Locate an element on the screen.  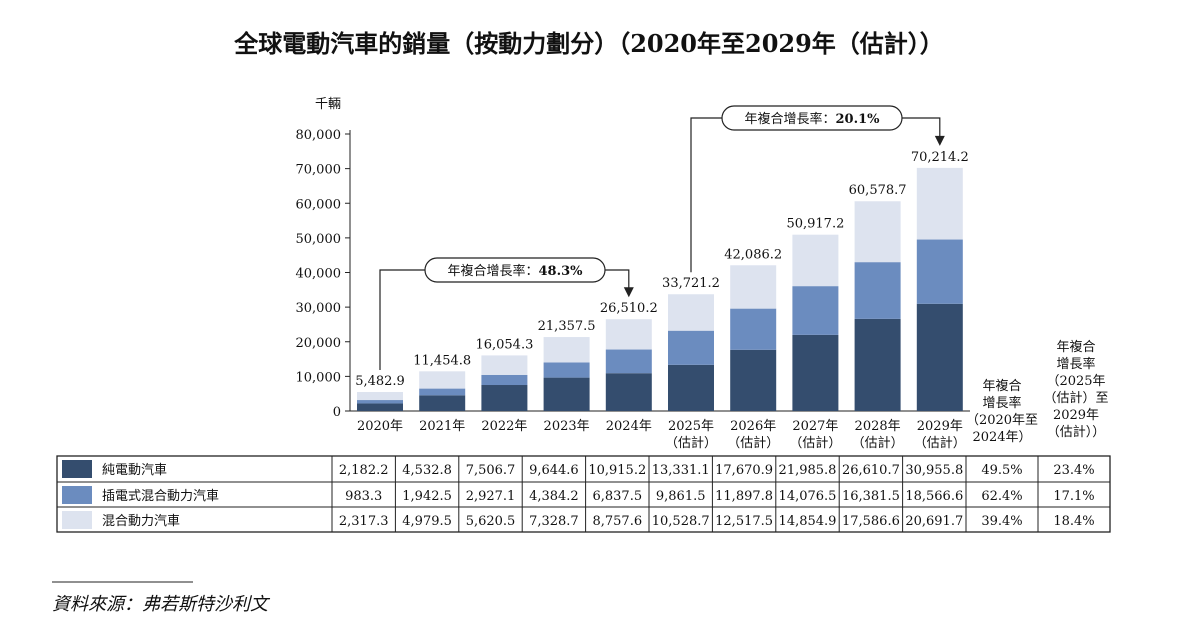
y-axis-label: 千輛 is located at coordinates (328, 104).